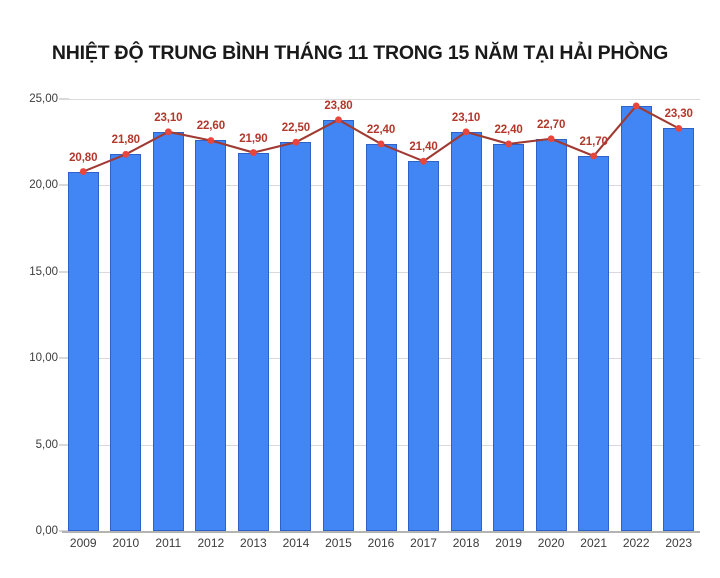  I want to click on data-value-label: 22,50, so click(296, 128).